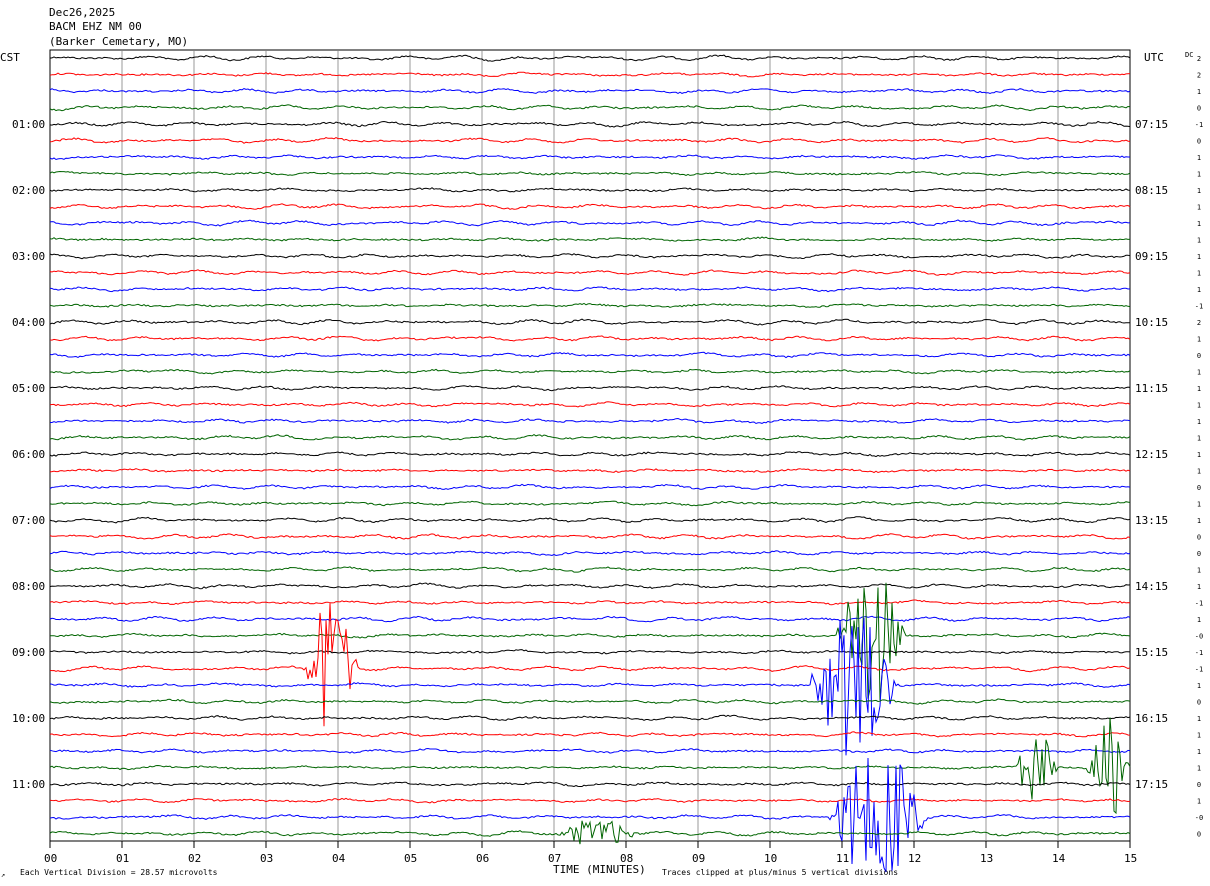 The image size is (1210, 886). What do you see at coordinates (28, 586) in the screenshot?
I see `cst-hour-label: 08:00` at bounding box center [28, 586].